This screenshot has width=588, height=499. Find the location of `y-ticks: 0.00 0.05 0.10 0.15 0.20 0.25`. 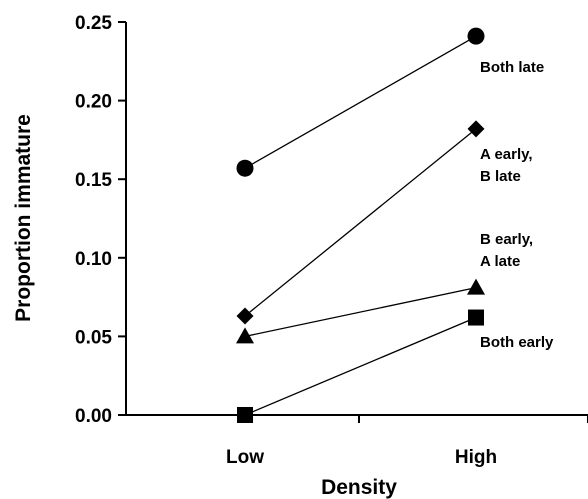

y-ticks: 0.00 0.05 0.10 0.15 0.20 0.25 is located at coordinates (100, 220).